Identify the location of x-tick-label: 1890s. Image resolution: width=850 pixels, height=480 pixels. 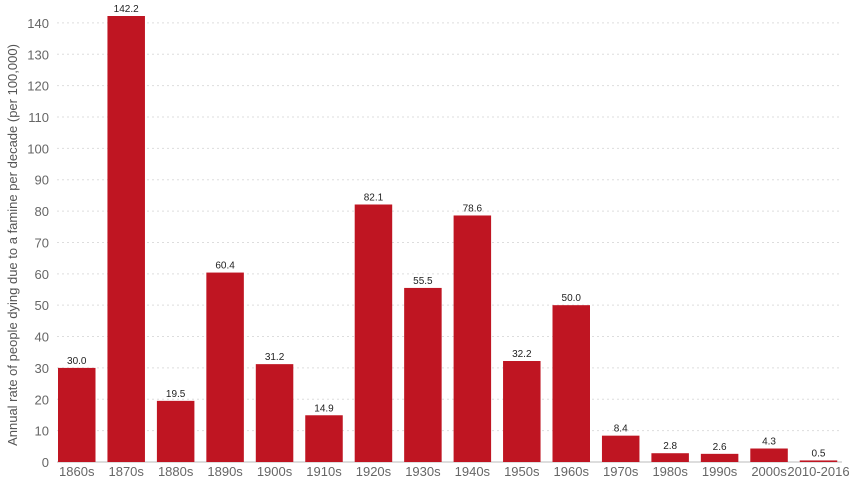
(225, 471).